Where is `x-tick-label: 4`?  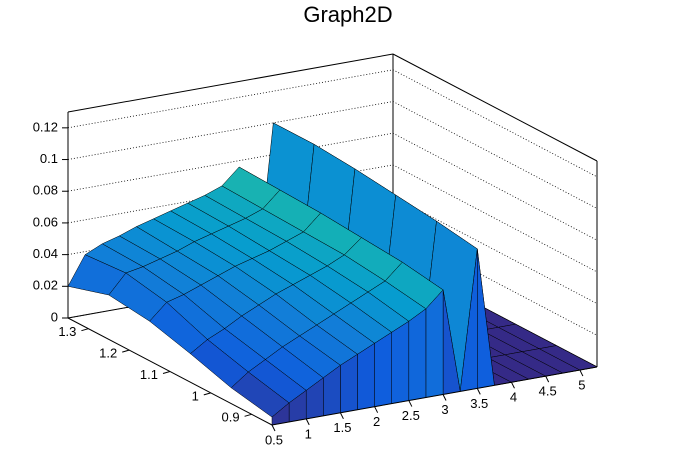 x-tick-label: 4 is located at coordinates (513, 397).